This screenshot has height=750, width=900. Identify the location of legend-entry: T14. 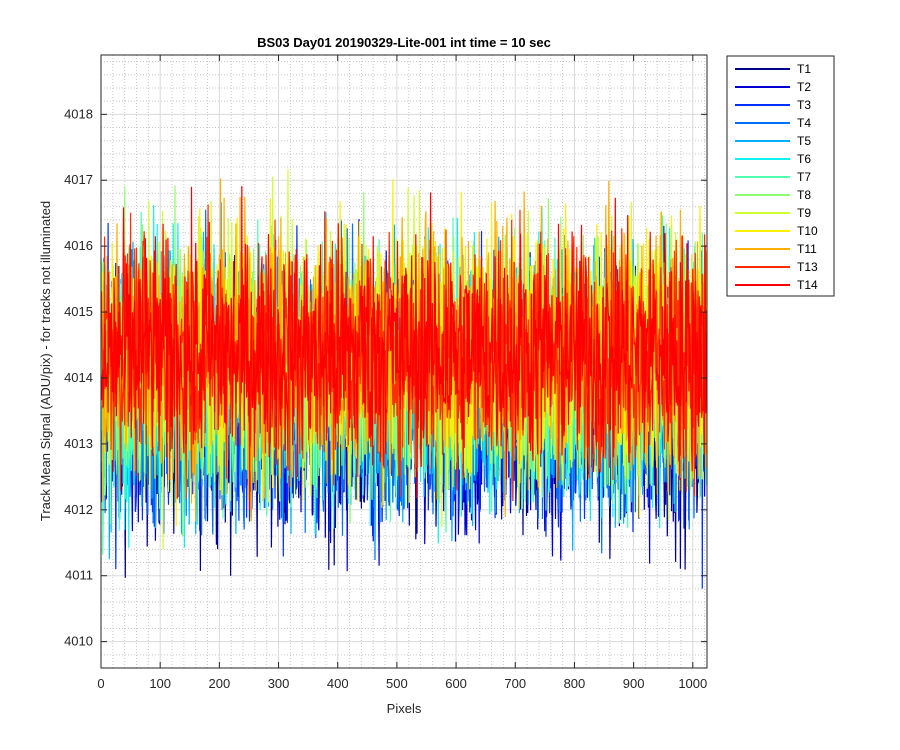
(807, 285).